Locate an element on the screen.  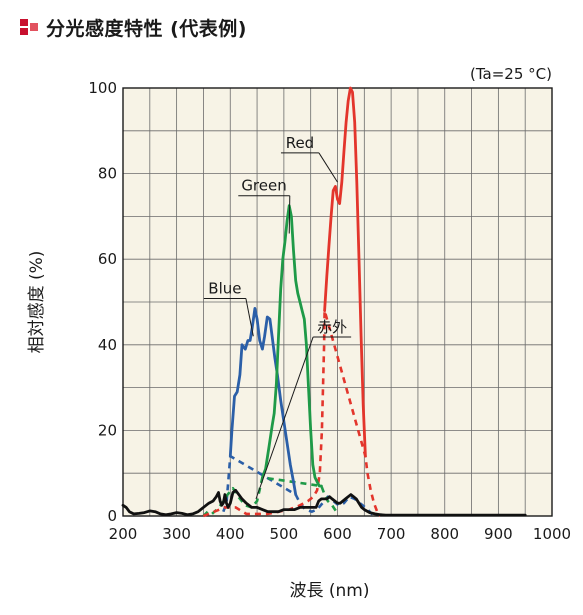
series-label-赤外: 赤外 is located at coordinates (332, 327).